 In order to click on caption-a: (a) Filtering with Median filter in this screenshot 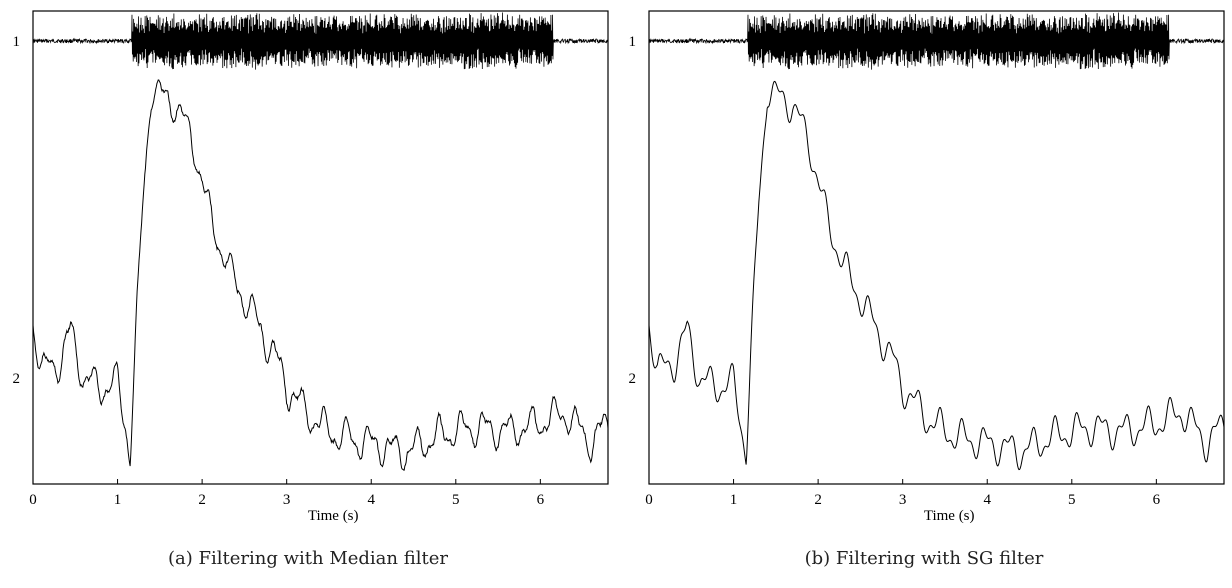, I will do `click(308, 558)`.